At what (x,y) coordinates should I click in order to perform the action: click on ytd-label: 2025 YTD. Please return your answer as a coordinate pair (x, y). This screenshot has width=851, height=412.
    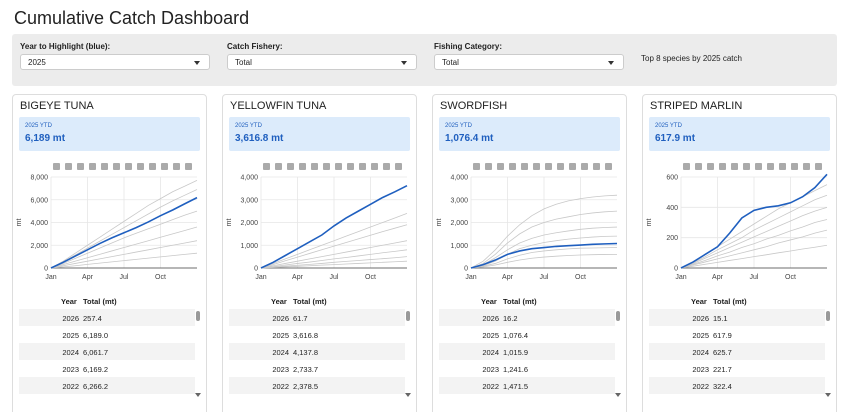
    Looking at the image, I should click on (38, 126).